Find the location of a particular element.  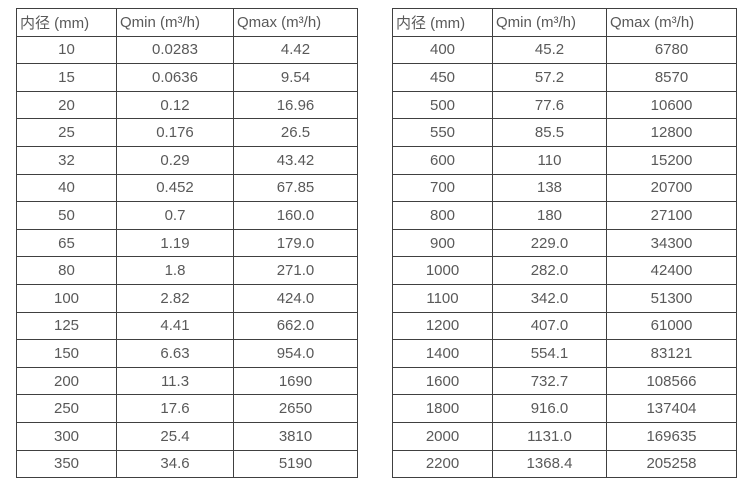

table-row: 2200 1368.4 205258 is located at coordinates (564, 464).